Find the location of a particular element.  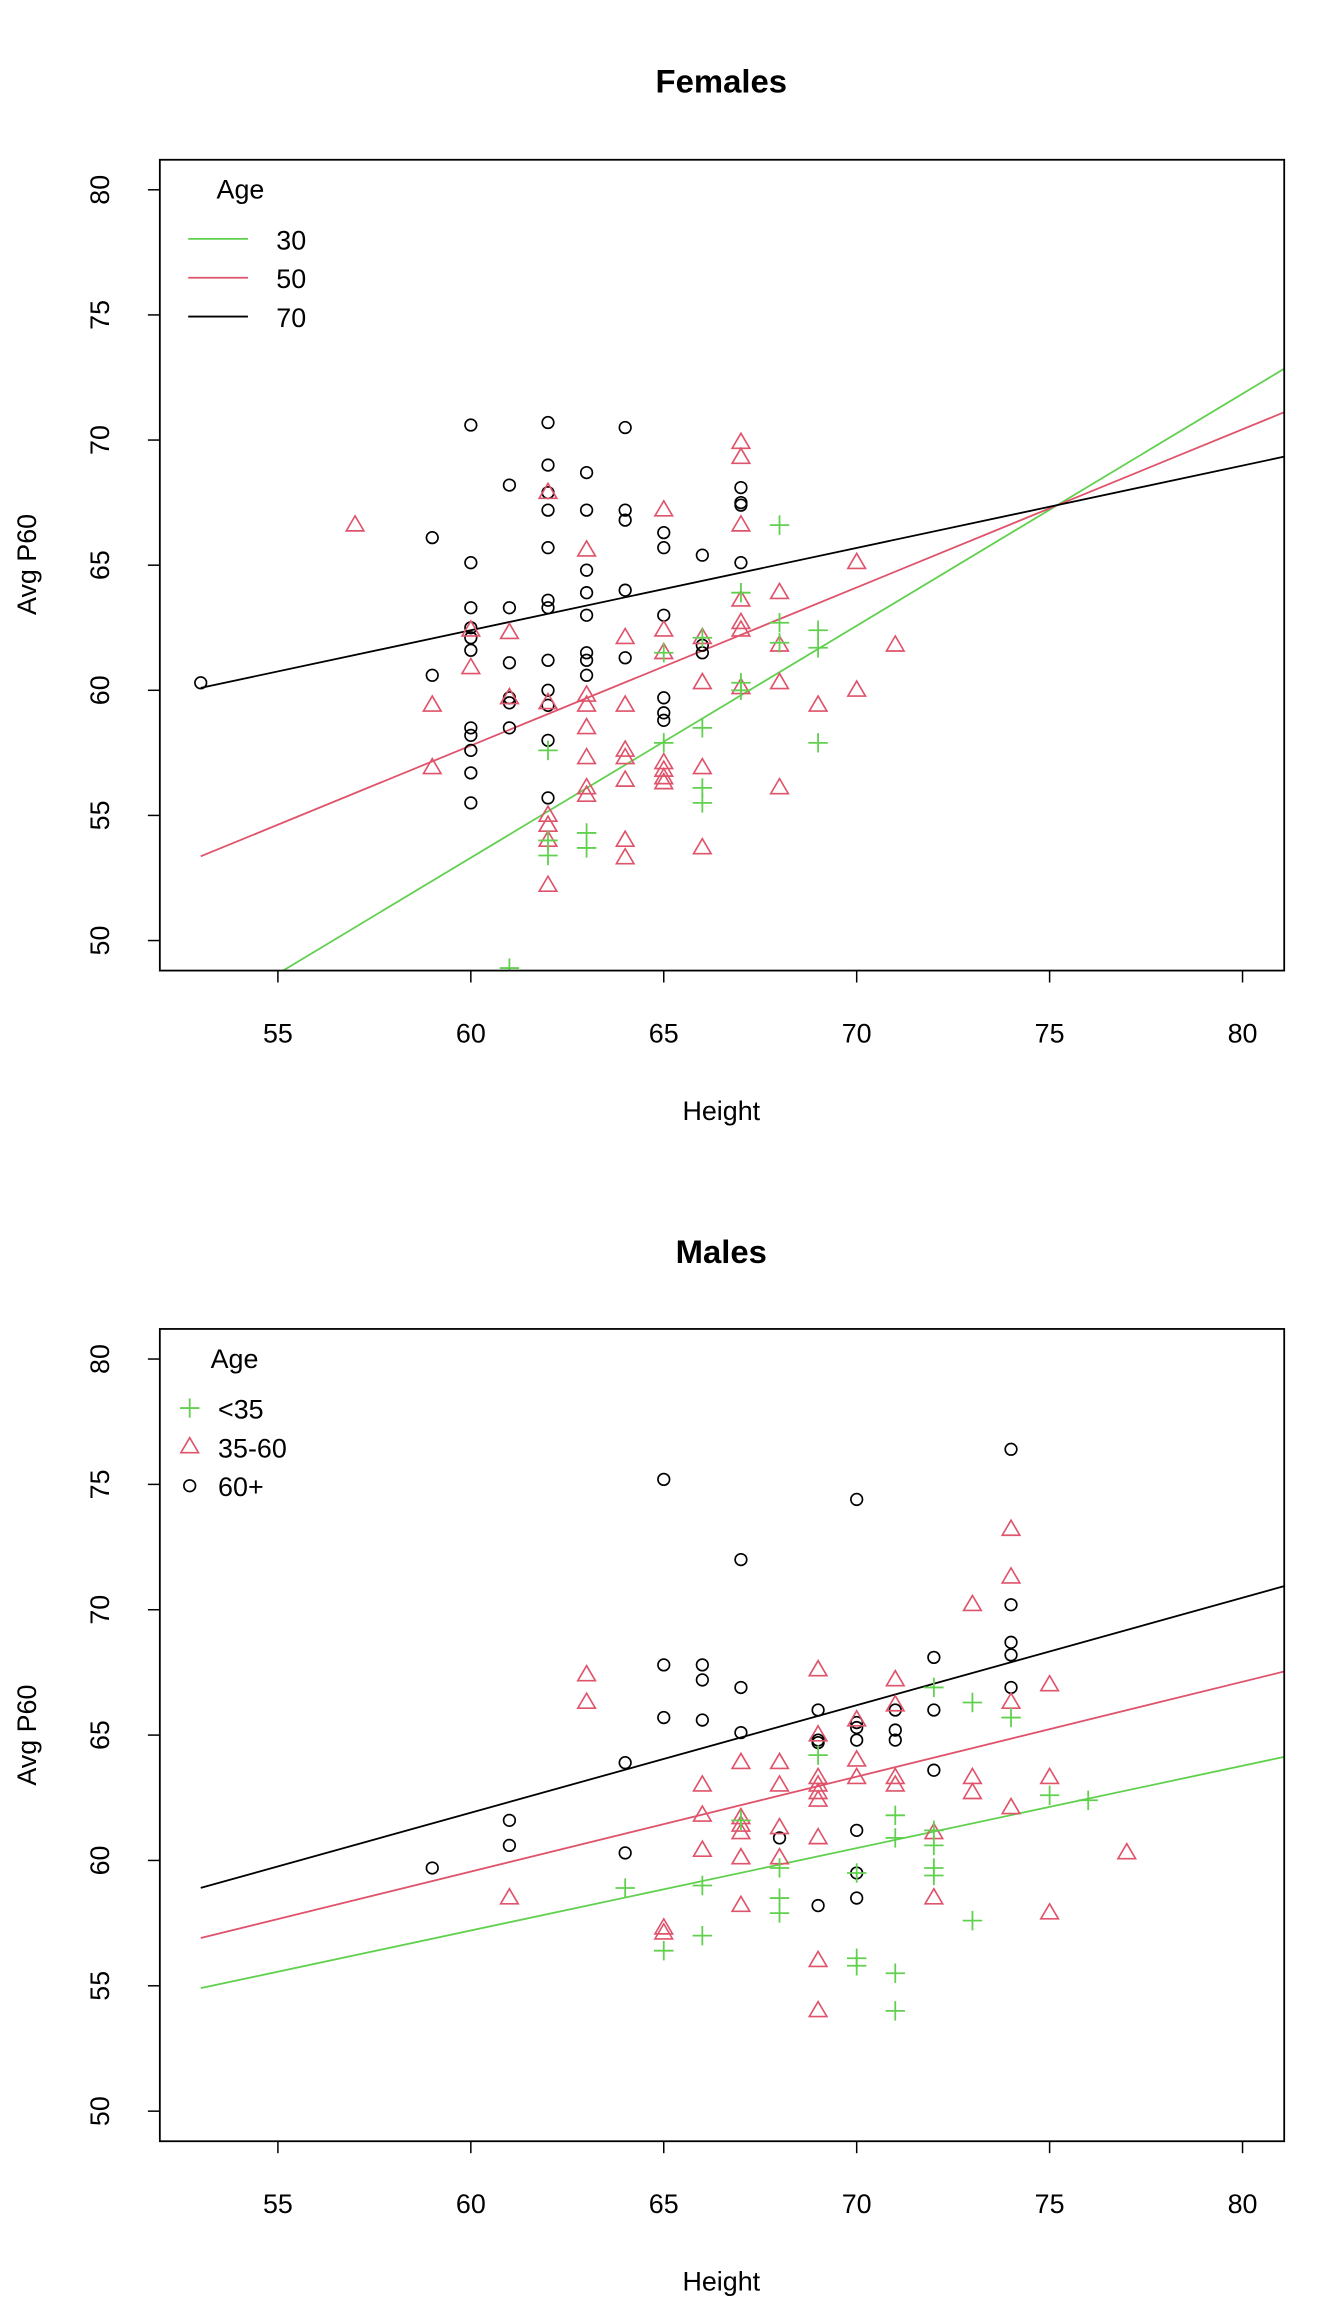

x-tick-label: 55 is located at coordinates (278, 2204).